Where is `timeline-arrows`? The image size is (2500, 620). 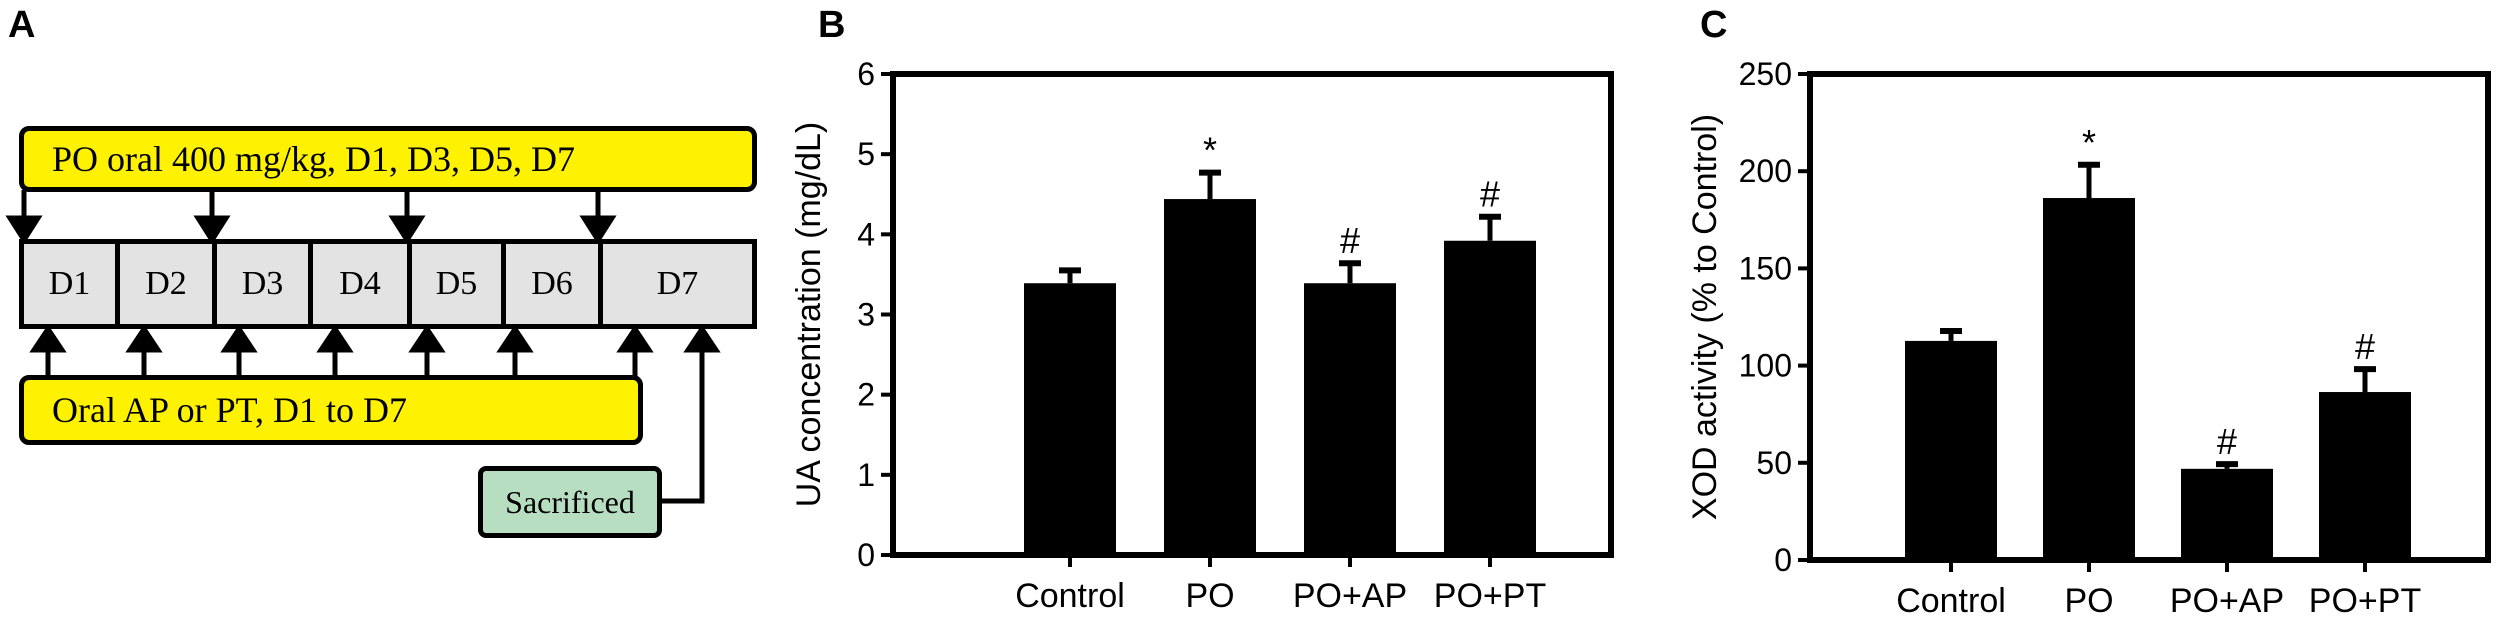 timeline-arrows is located at coordinates (363, 347).